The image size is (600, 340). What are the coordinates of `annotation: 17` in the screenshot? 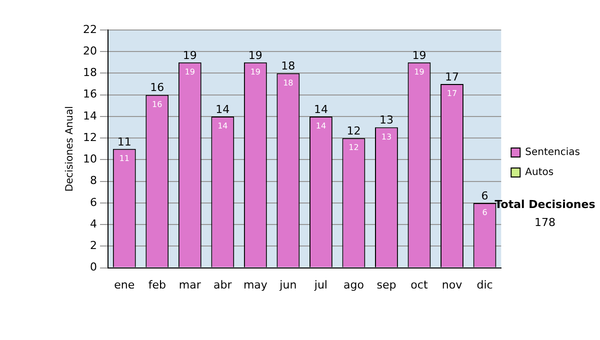 It's located at (451, 77).